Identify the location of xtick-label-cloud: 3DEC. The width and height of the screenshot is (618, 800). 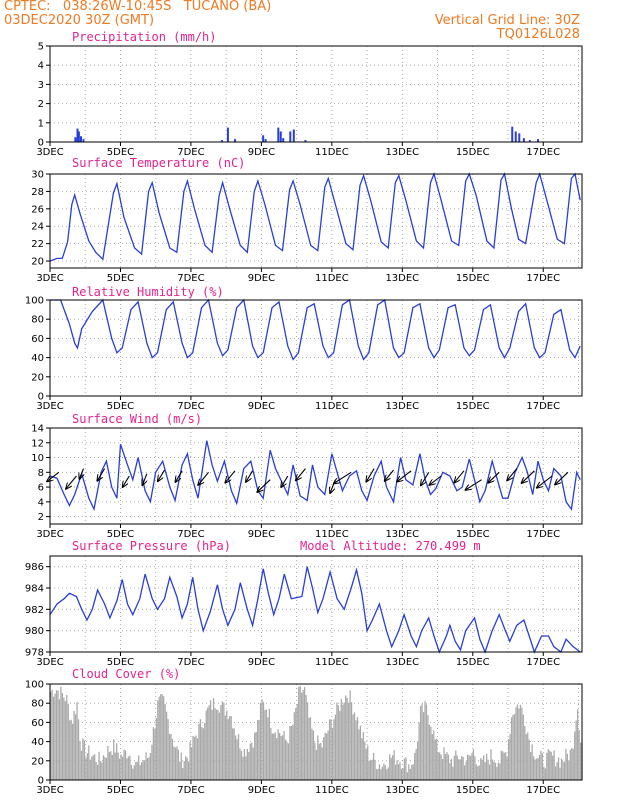
(49, 790).